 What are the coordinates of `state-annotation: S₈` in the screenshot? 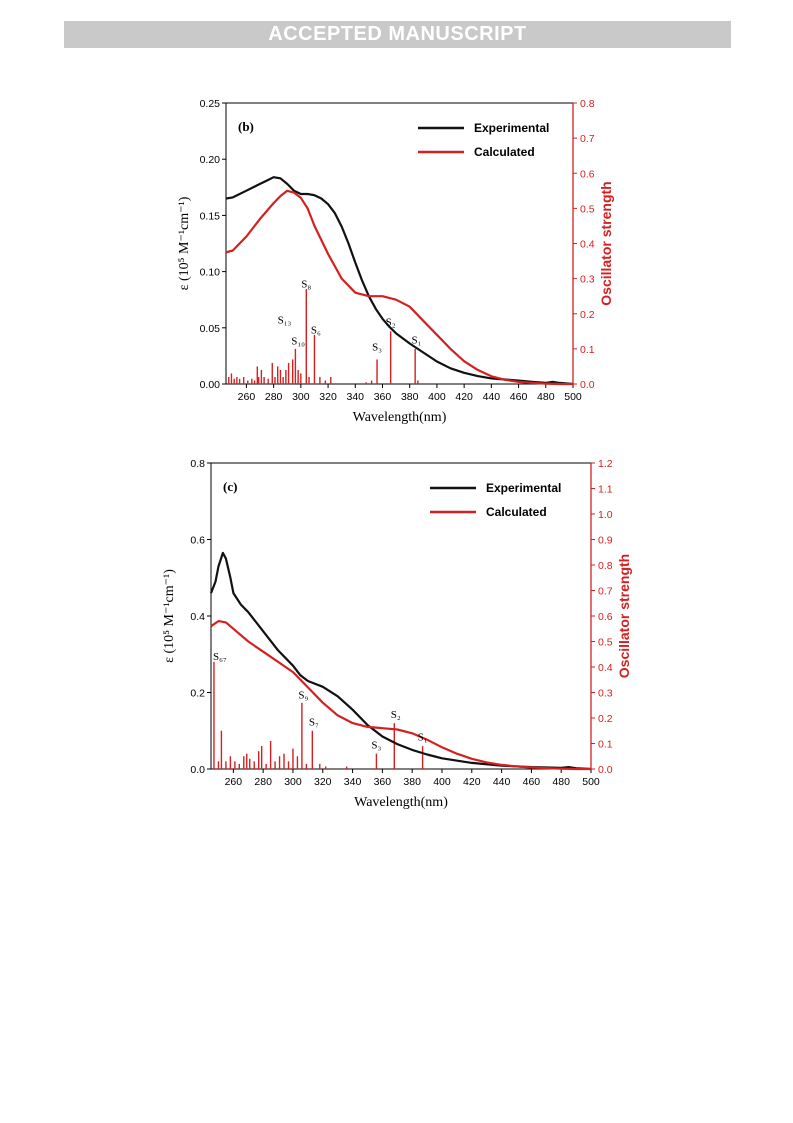 It's located at (306, 284).